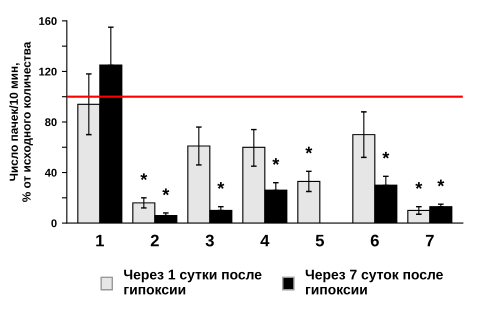  What do you see at coordinates (54, 223) in the screenshot?
I see `y-tick-label: 0` at bounding box center [54, 223].